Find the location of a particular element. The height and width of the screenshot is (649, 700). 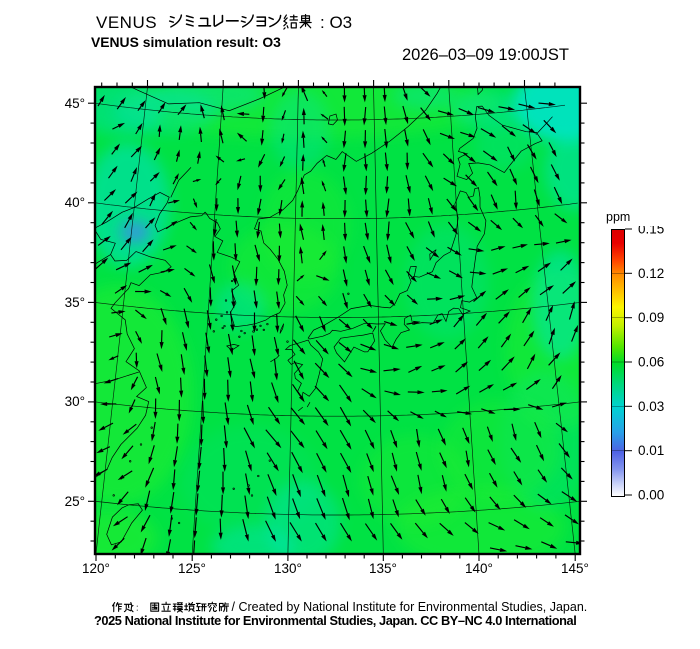

svg-text: 140° is located at coordinates (479, 568).